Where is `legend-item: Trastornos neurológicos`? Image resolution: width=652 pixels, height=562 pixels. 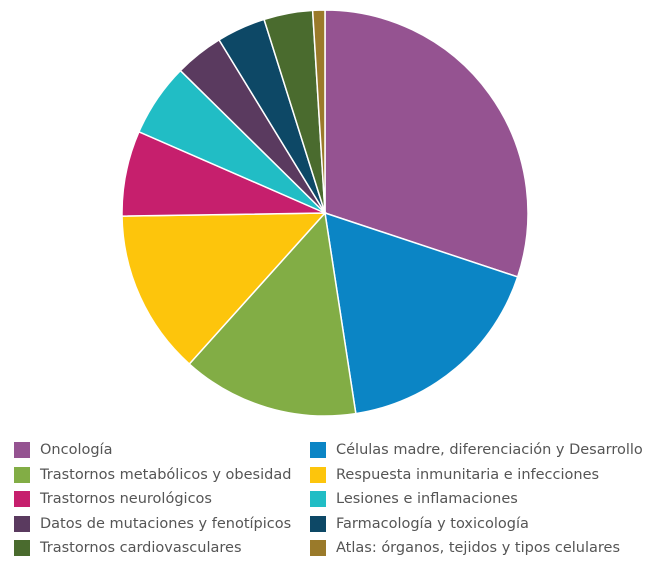
legend-item: Trastornos neurológicos is located at coordinates (113, 499).